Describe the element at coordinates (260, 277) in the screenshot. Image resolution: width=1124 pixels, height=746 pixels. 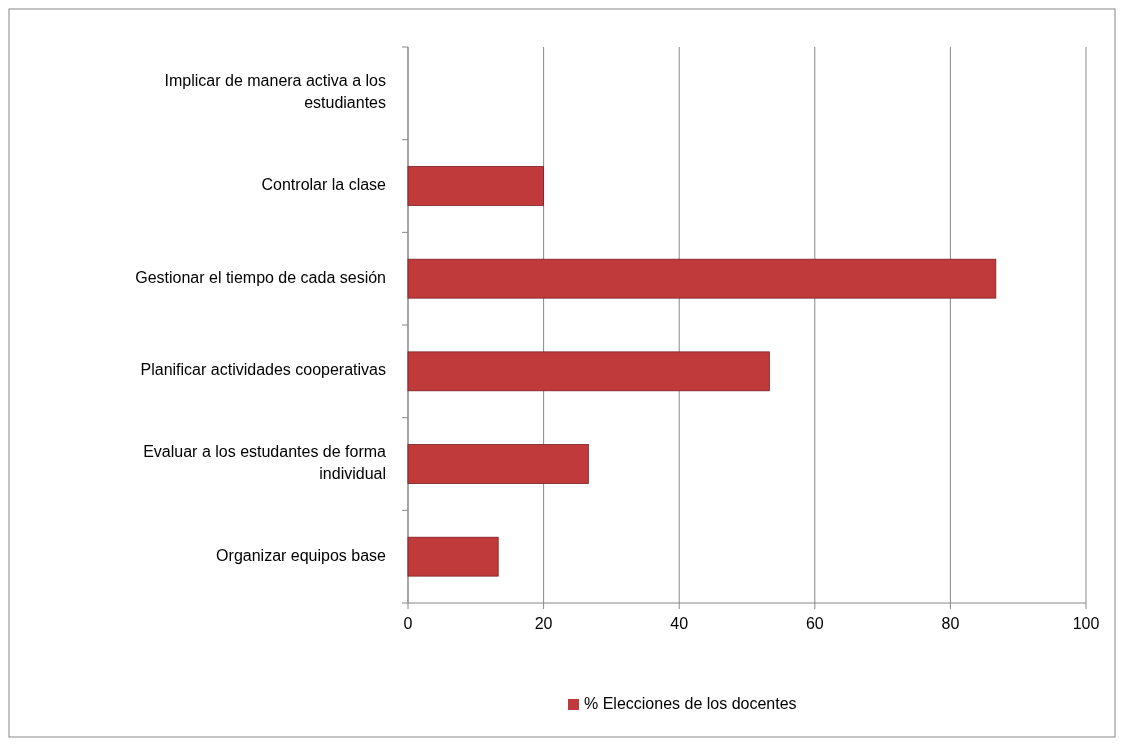
I see `y-tick-label: Gestionar el tiempo de cada sesión` at that location.